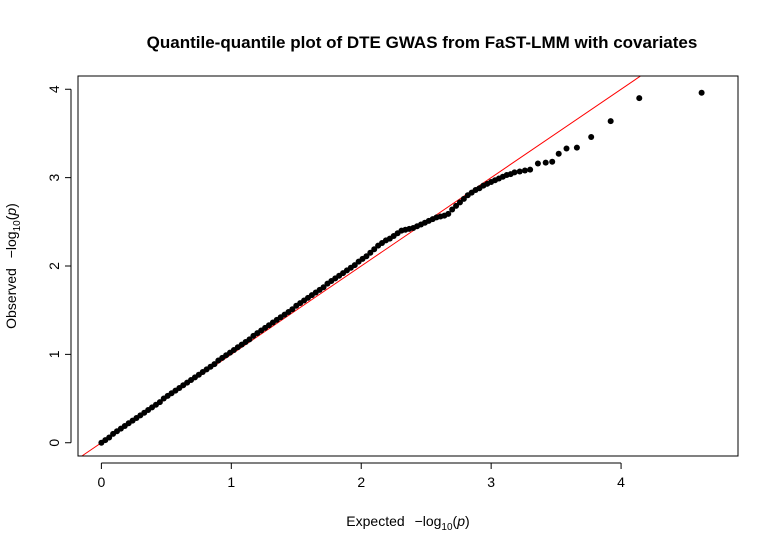 The width and height of the screenshot is (779, 554). What do you see at coordinates (11, 212) in the screenshot?
I see `y-axis-label-var: p` at bounding box center [11, 212].